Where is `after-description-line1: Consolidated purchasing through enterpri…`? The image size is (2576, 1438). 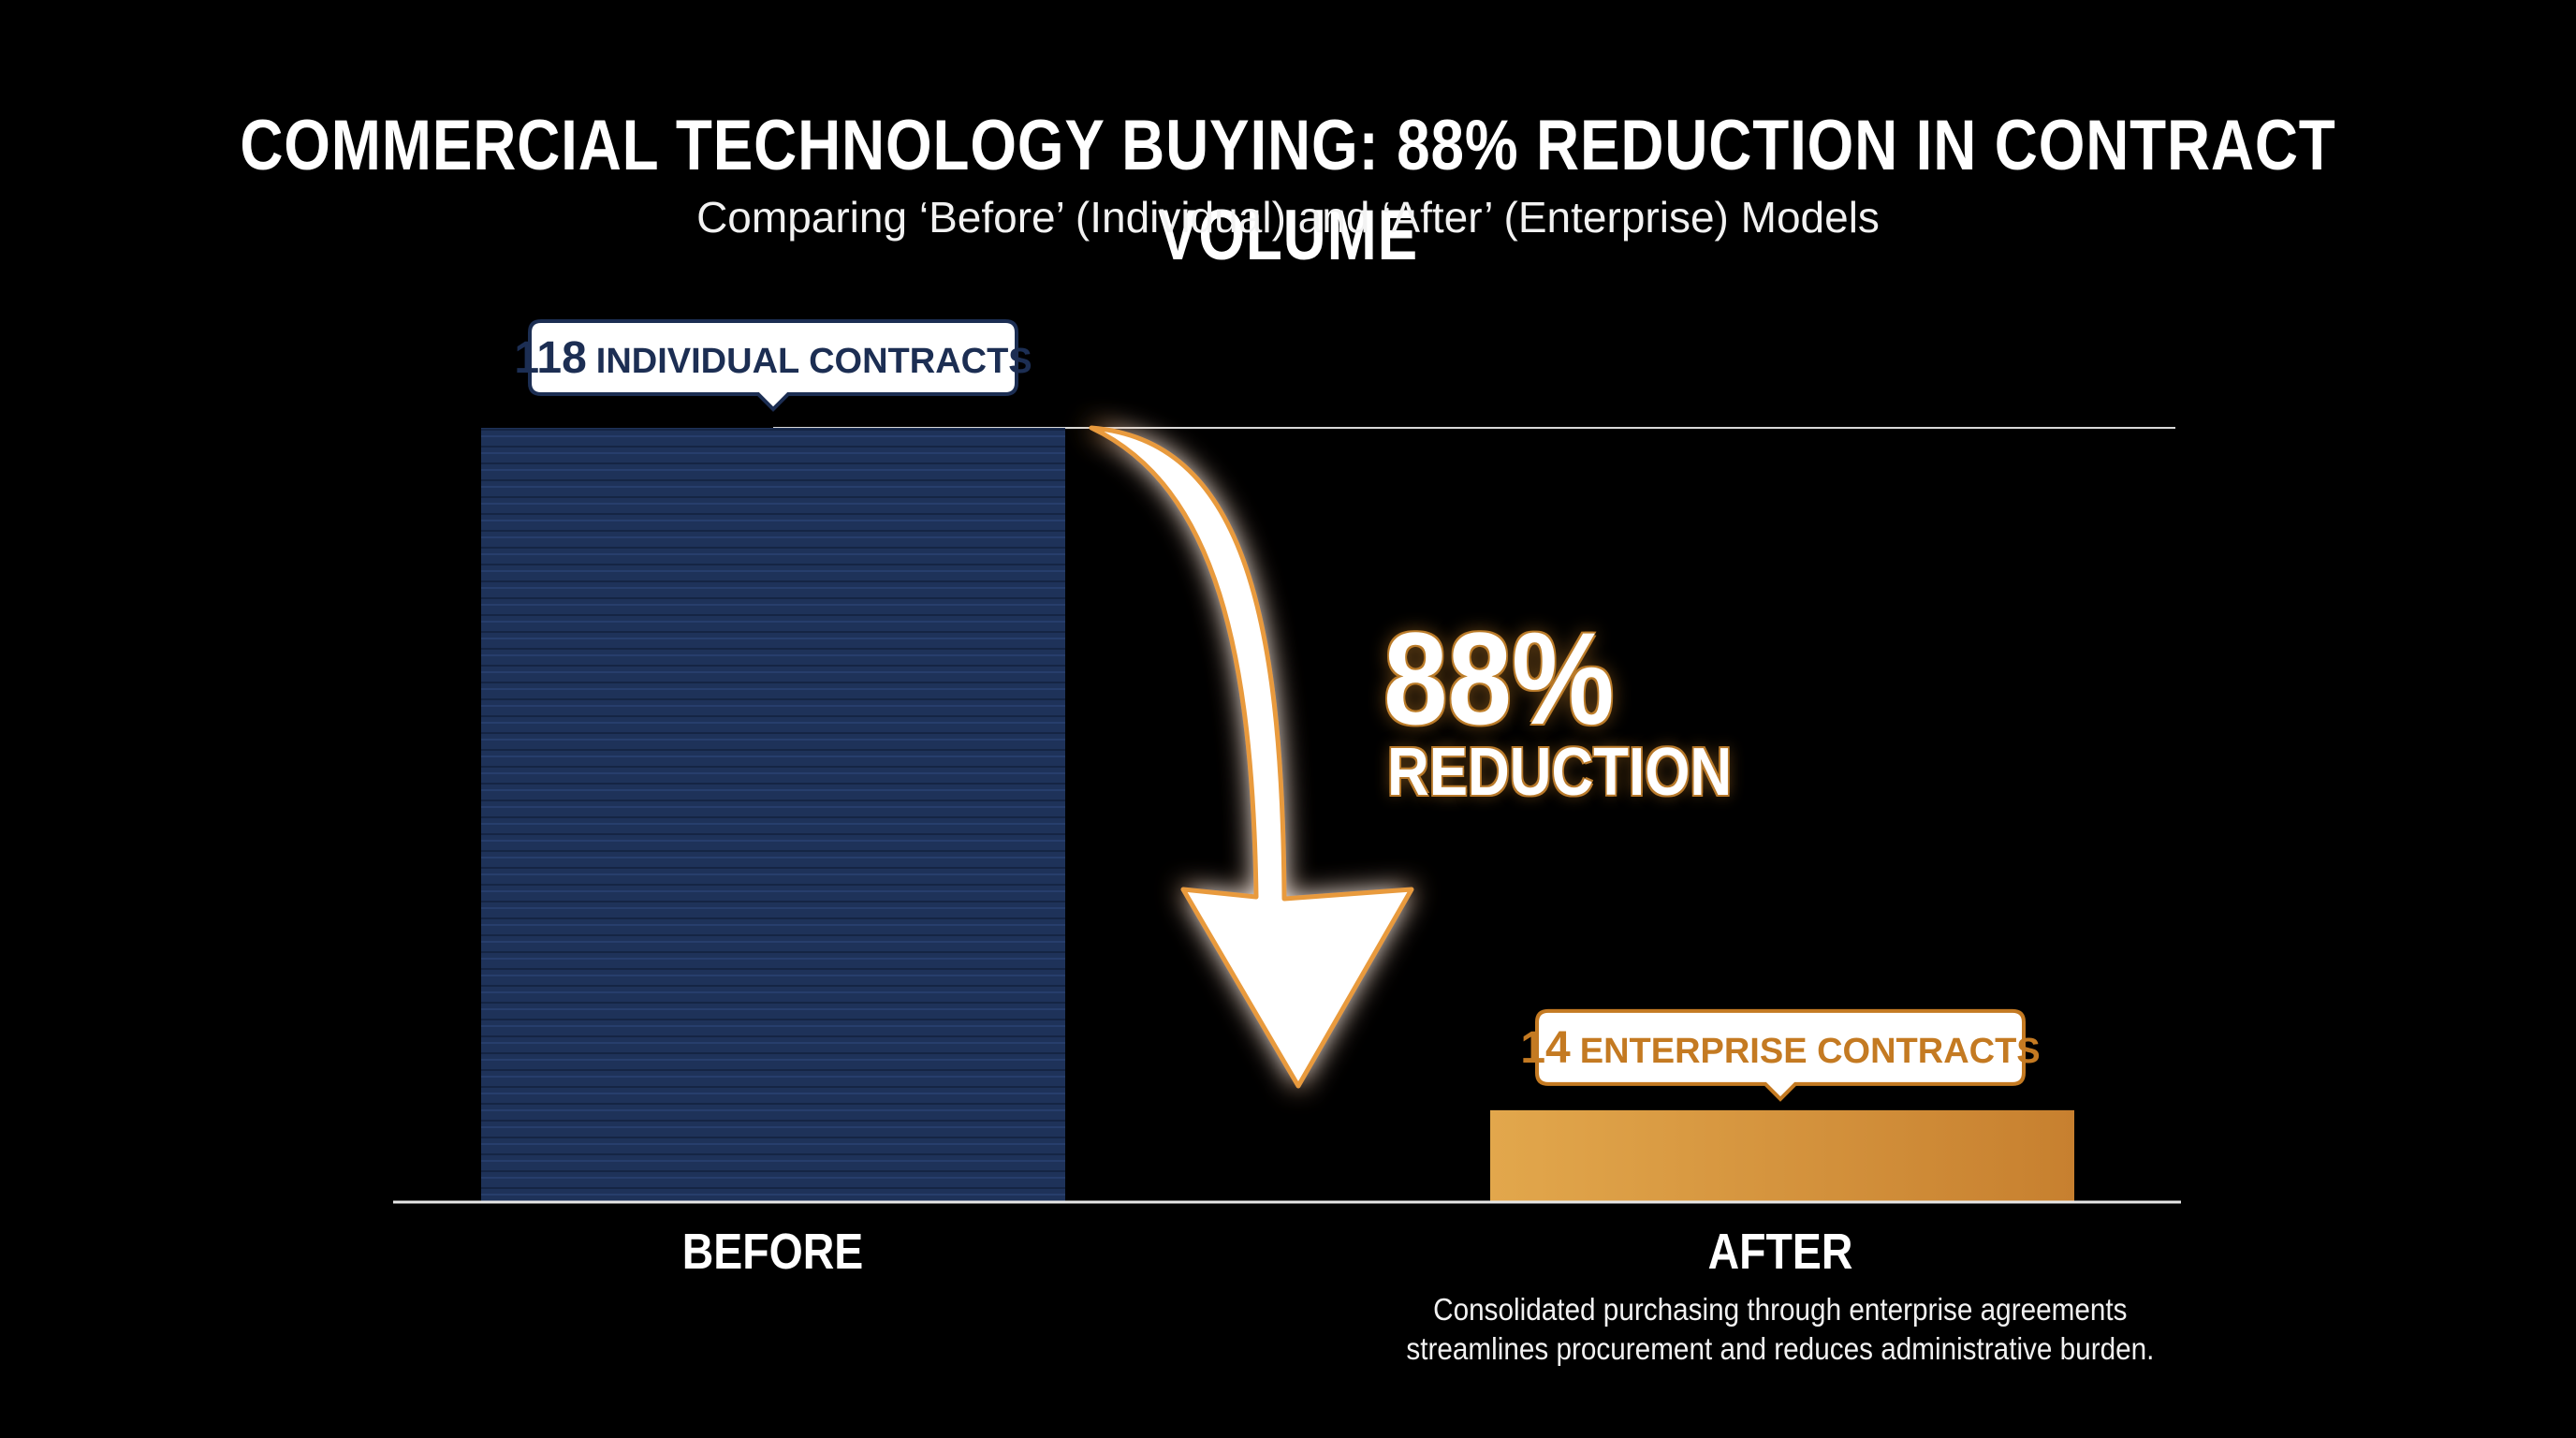 after-description-line1: Consolidated purchasing through enterpri… is located at coordinates (1780, 1309).